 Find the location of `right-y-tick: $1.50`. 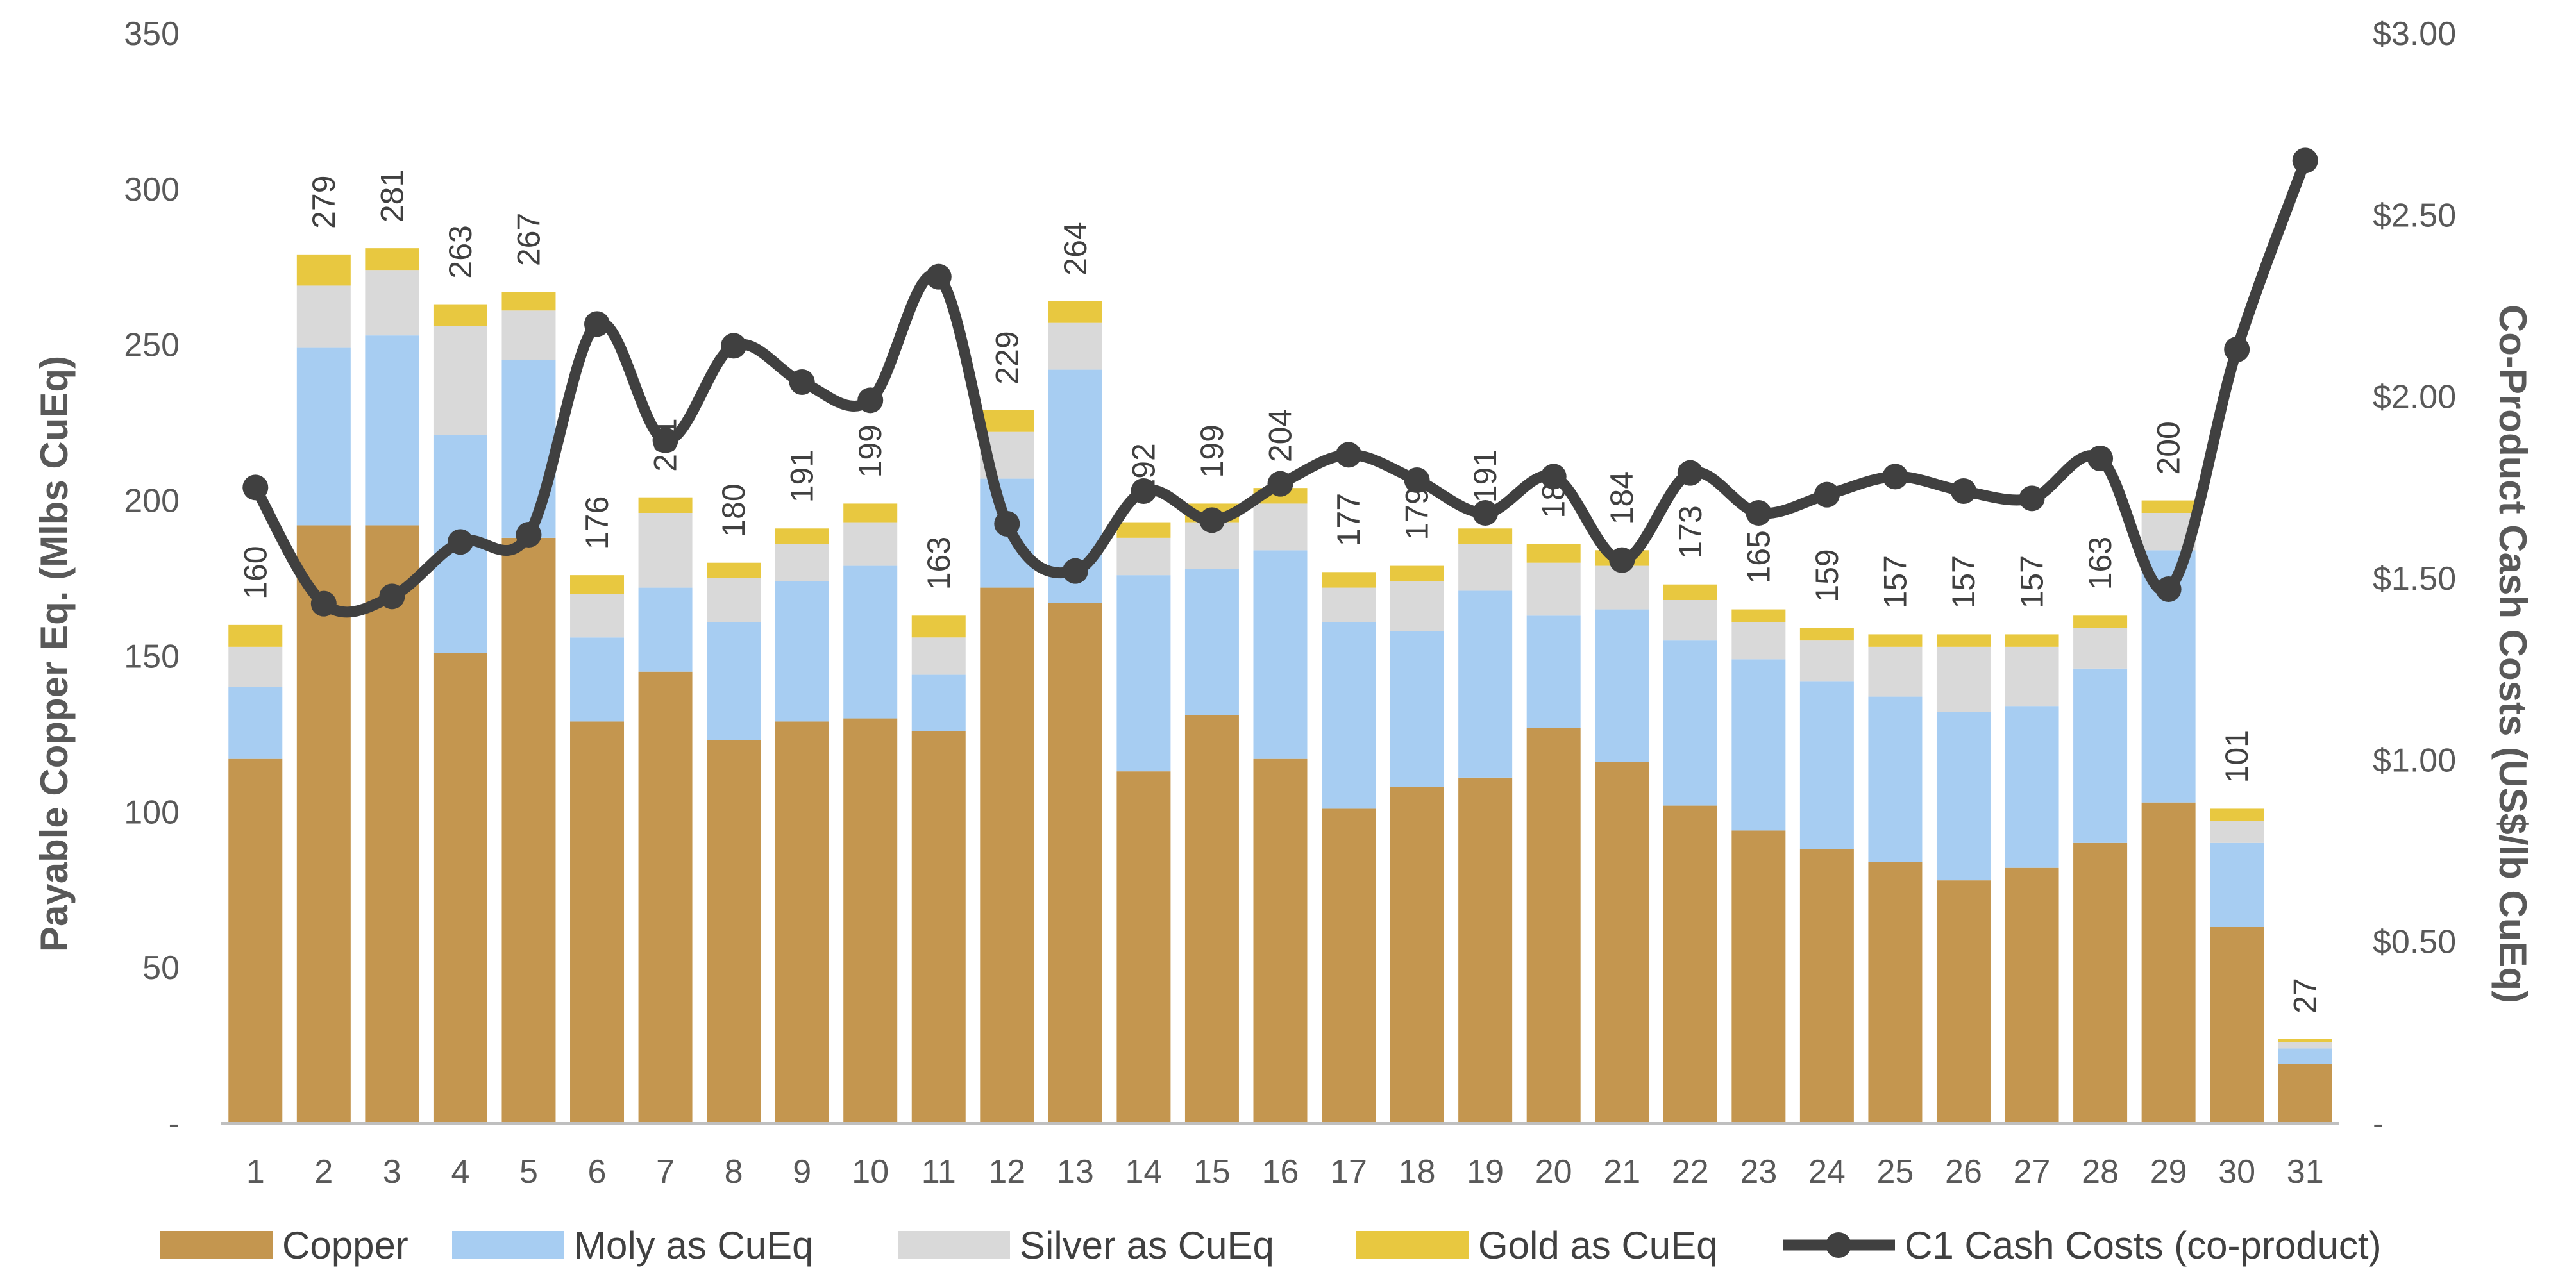

right-y-tick: $1.50 is located at coordinates (2414, 579).